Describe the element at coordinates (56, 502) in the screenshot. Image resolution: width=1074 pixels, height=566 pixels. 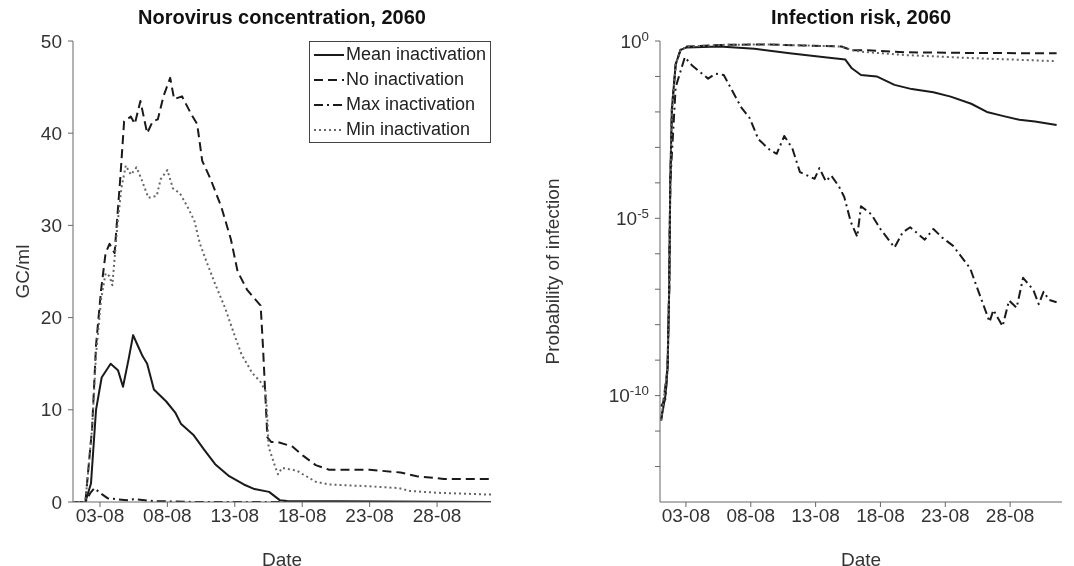
I see `y-tick-label: 0` at that location.